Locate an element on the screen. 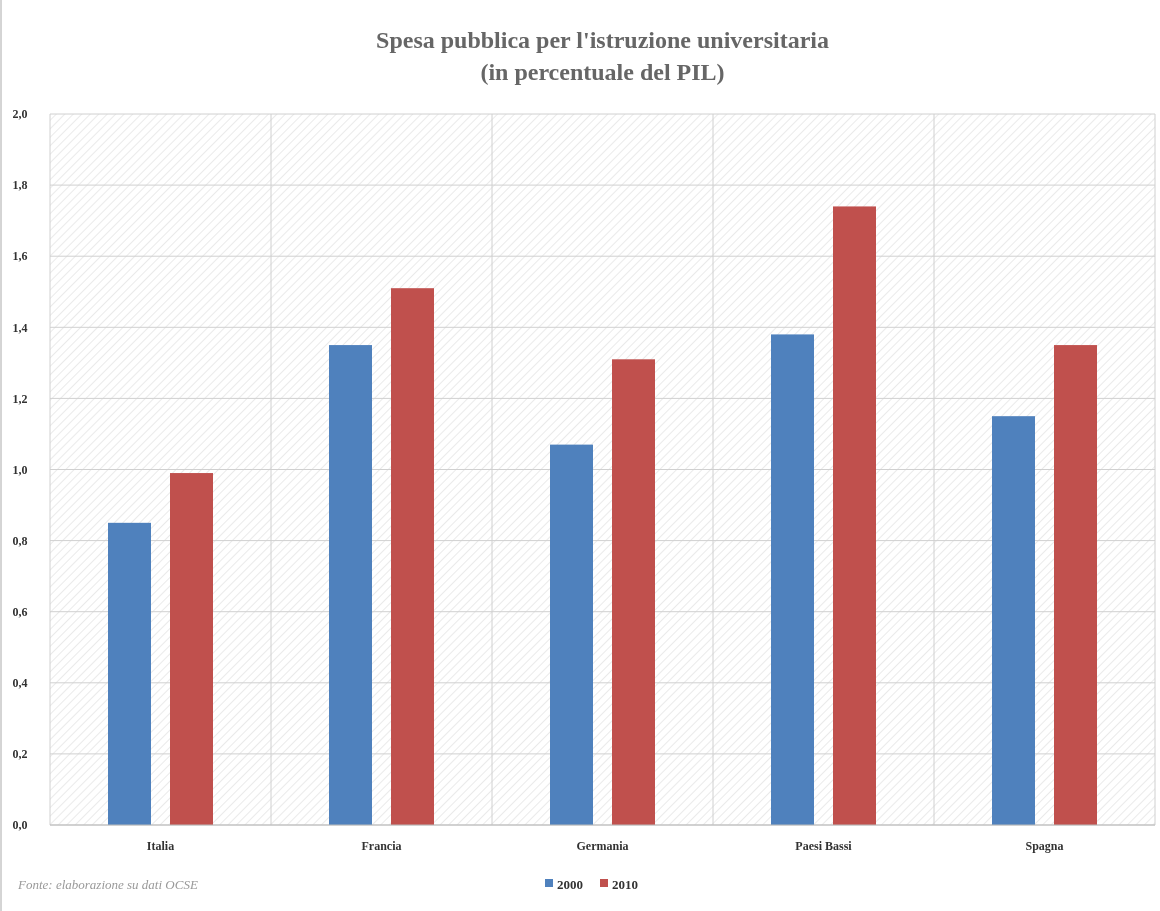 This screenshot has width=1160, height=911. x-tick-label: Italia is located at coordinates (160, 846).